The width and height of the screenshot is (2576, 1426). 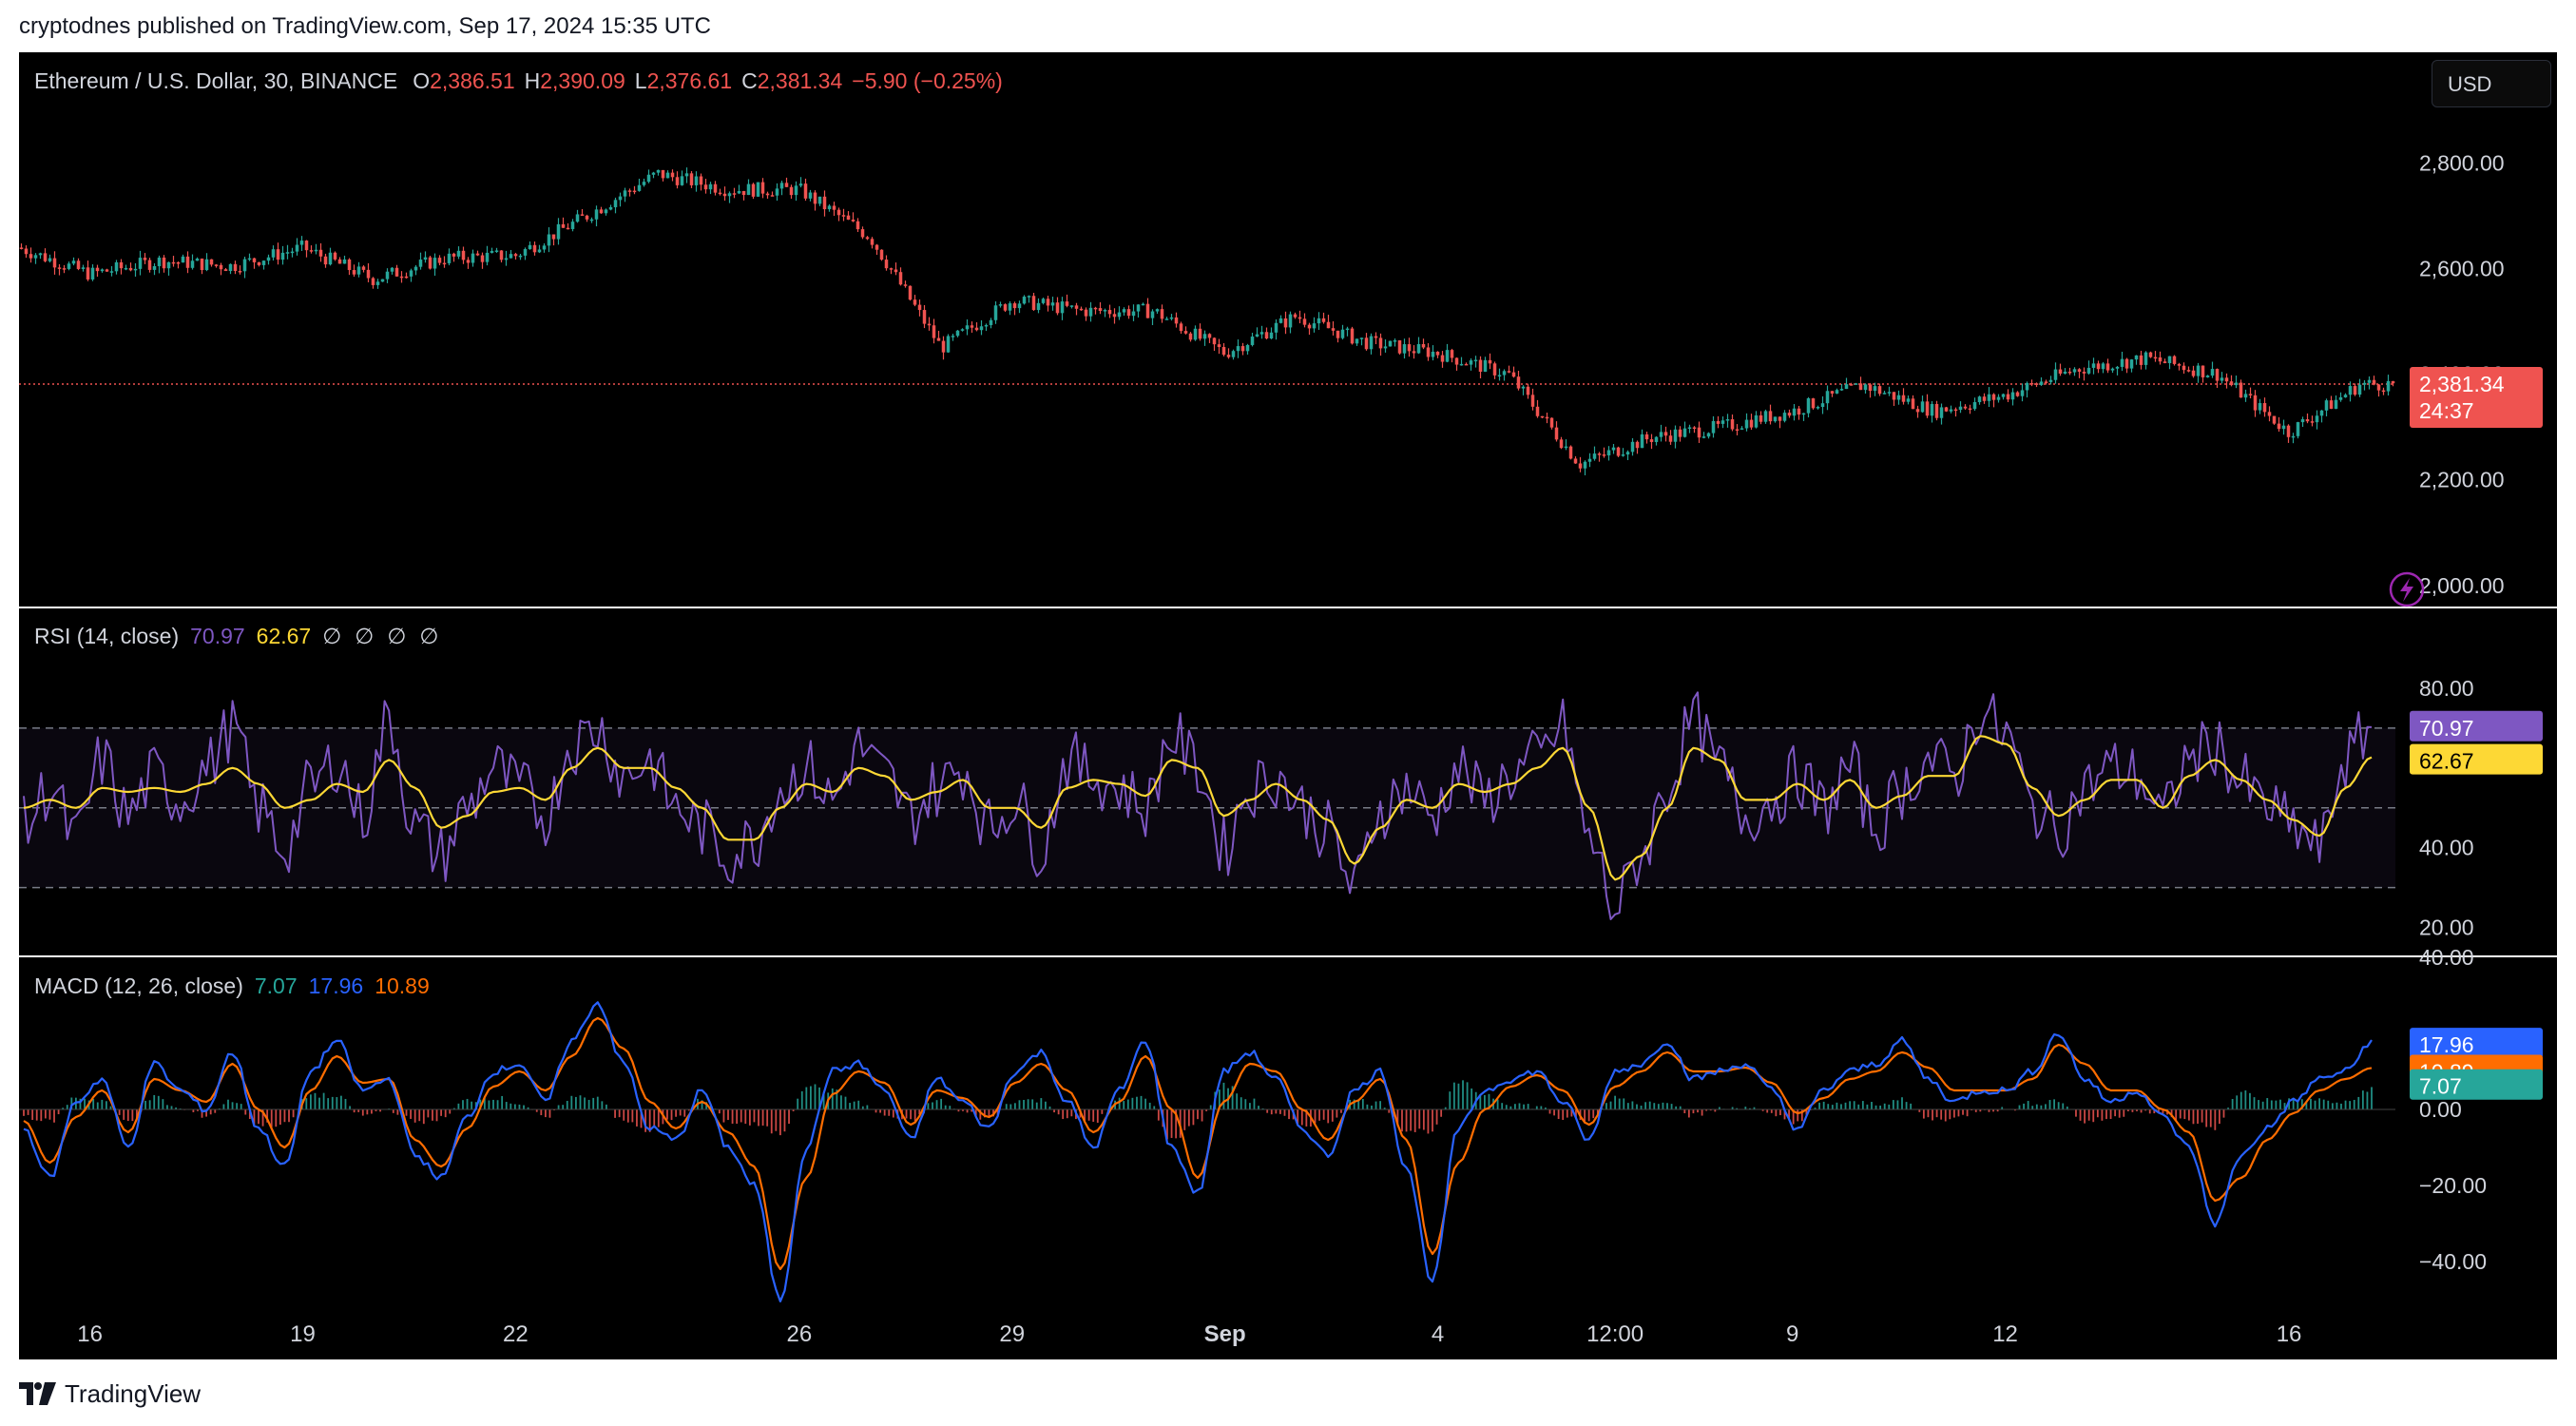 I want to click on lightning-icon, so click(x=2407, y=589).